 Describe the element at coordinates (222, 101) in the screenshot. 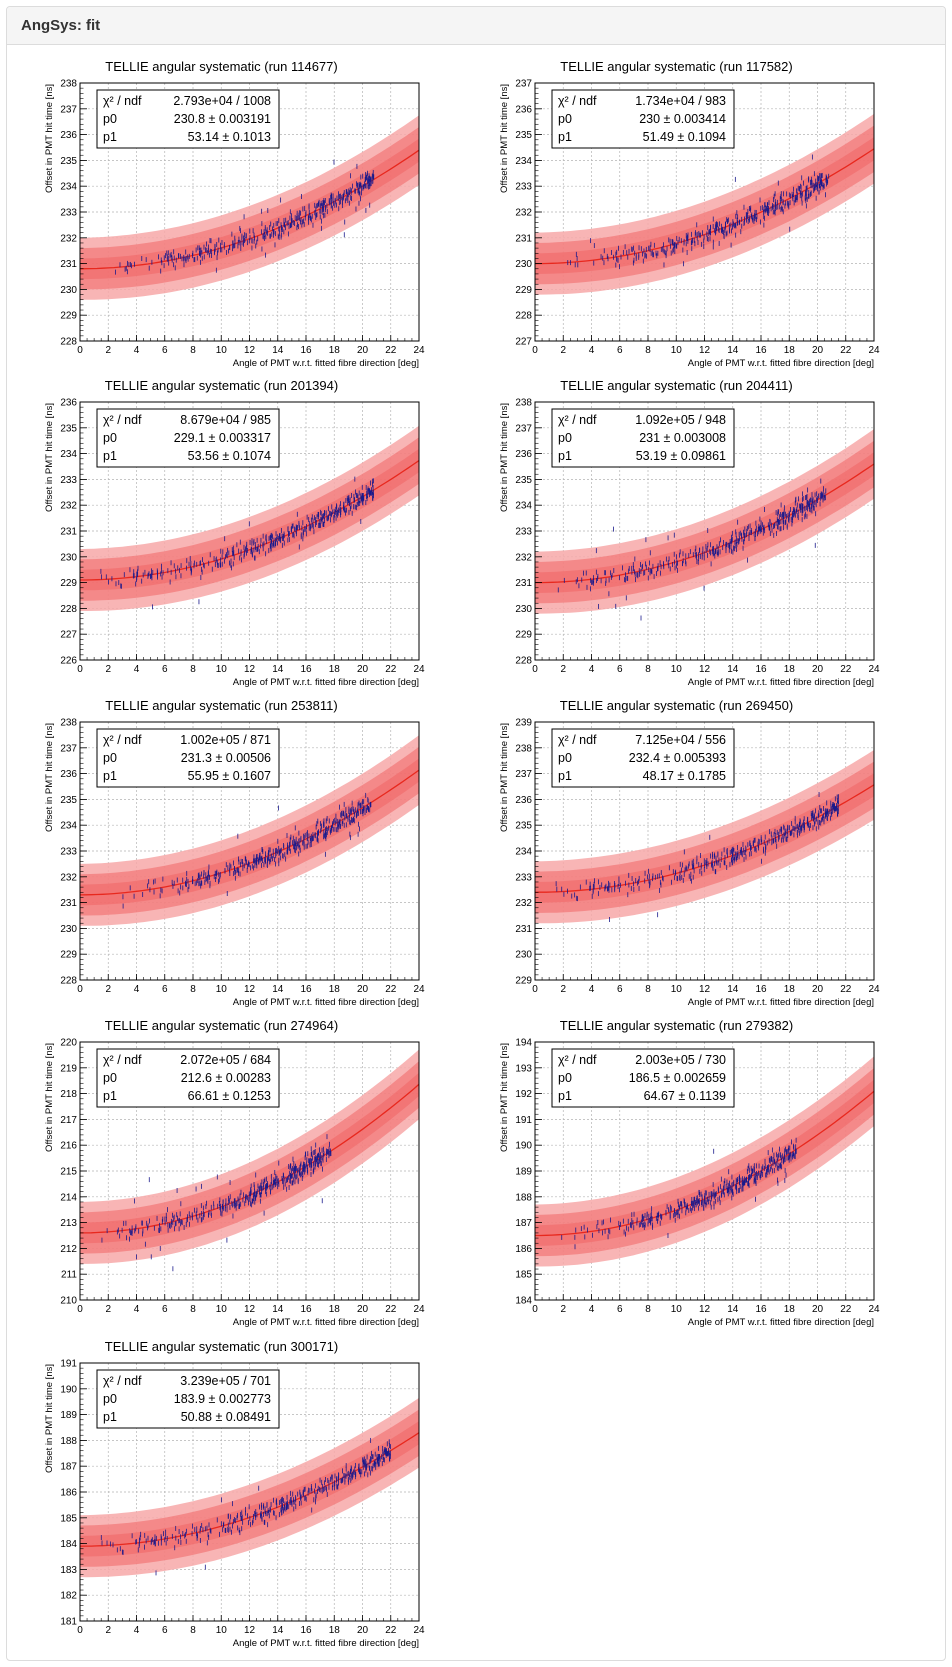

I see `stat-chi2-value: 2.793e+04 / 1008` at that location.